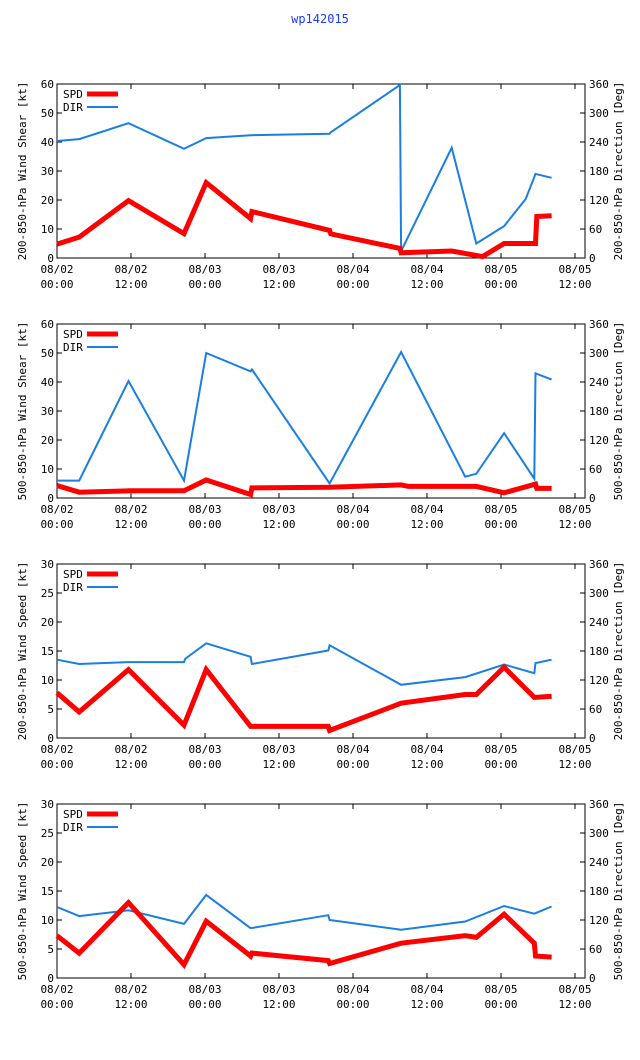 This screenshot has height=1060, width=640. I want to click on y-left-tick-label: 40, so click(47, 382).